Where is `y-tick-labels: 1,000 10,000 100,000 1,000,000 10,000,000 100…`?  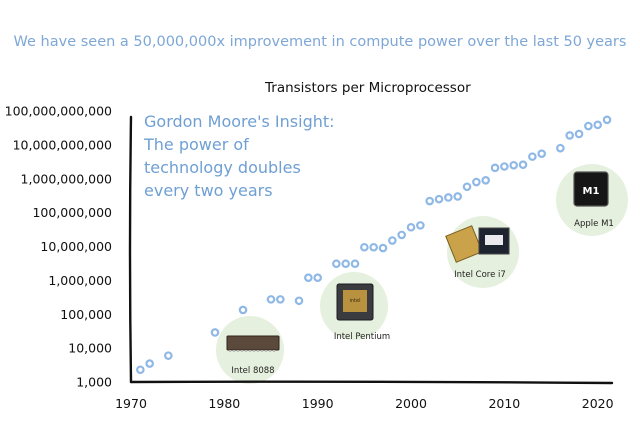
y-tick-labels: 1,000 10,000 100,000 1,000,000 10,000,000 100… is located at coordinates (58, 247).